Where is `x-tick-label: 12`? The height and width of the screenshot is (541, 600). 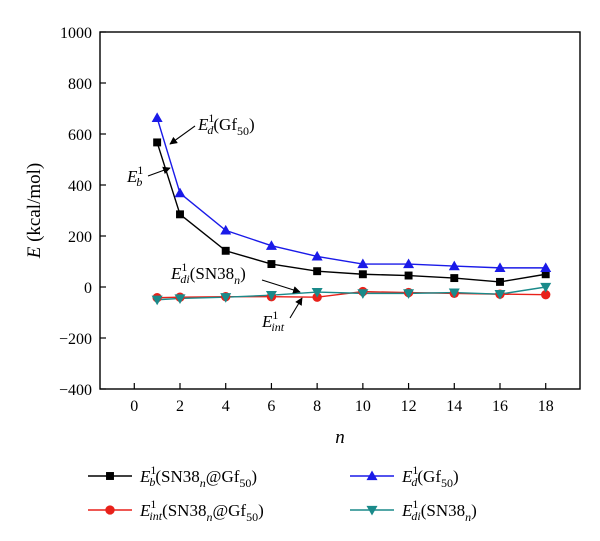 x-tick-label: 12 is located at coordinates (409, 406).